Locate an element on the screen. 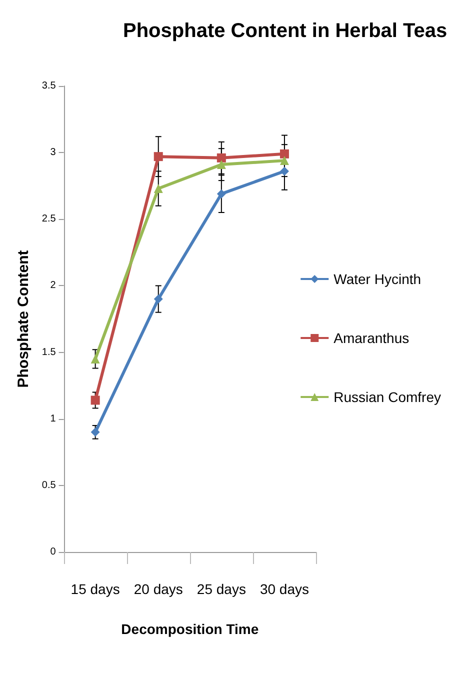 This screenshot has width=459, height=677. x-tick-label: 15 days is located at coordinates (95, 589).